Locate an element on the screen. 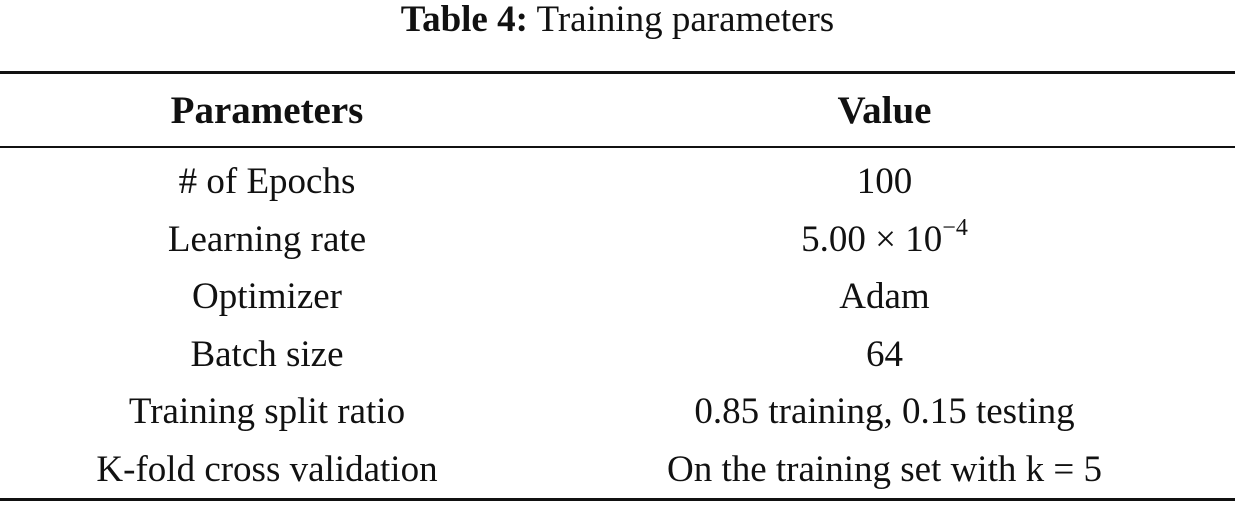 The image size is (1235, 514). value-cell: 0.85 training, 0.15 testing is located at coordinates (884, 412).